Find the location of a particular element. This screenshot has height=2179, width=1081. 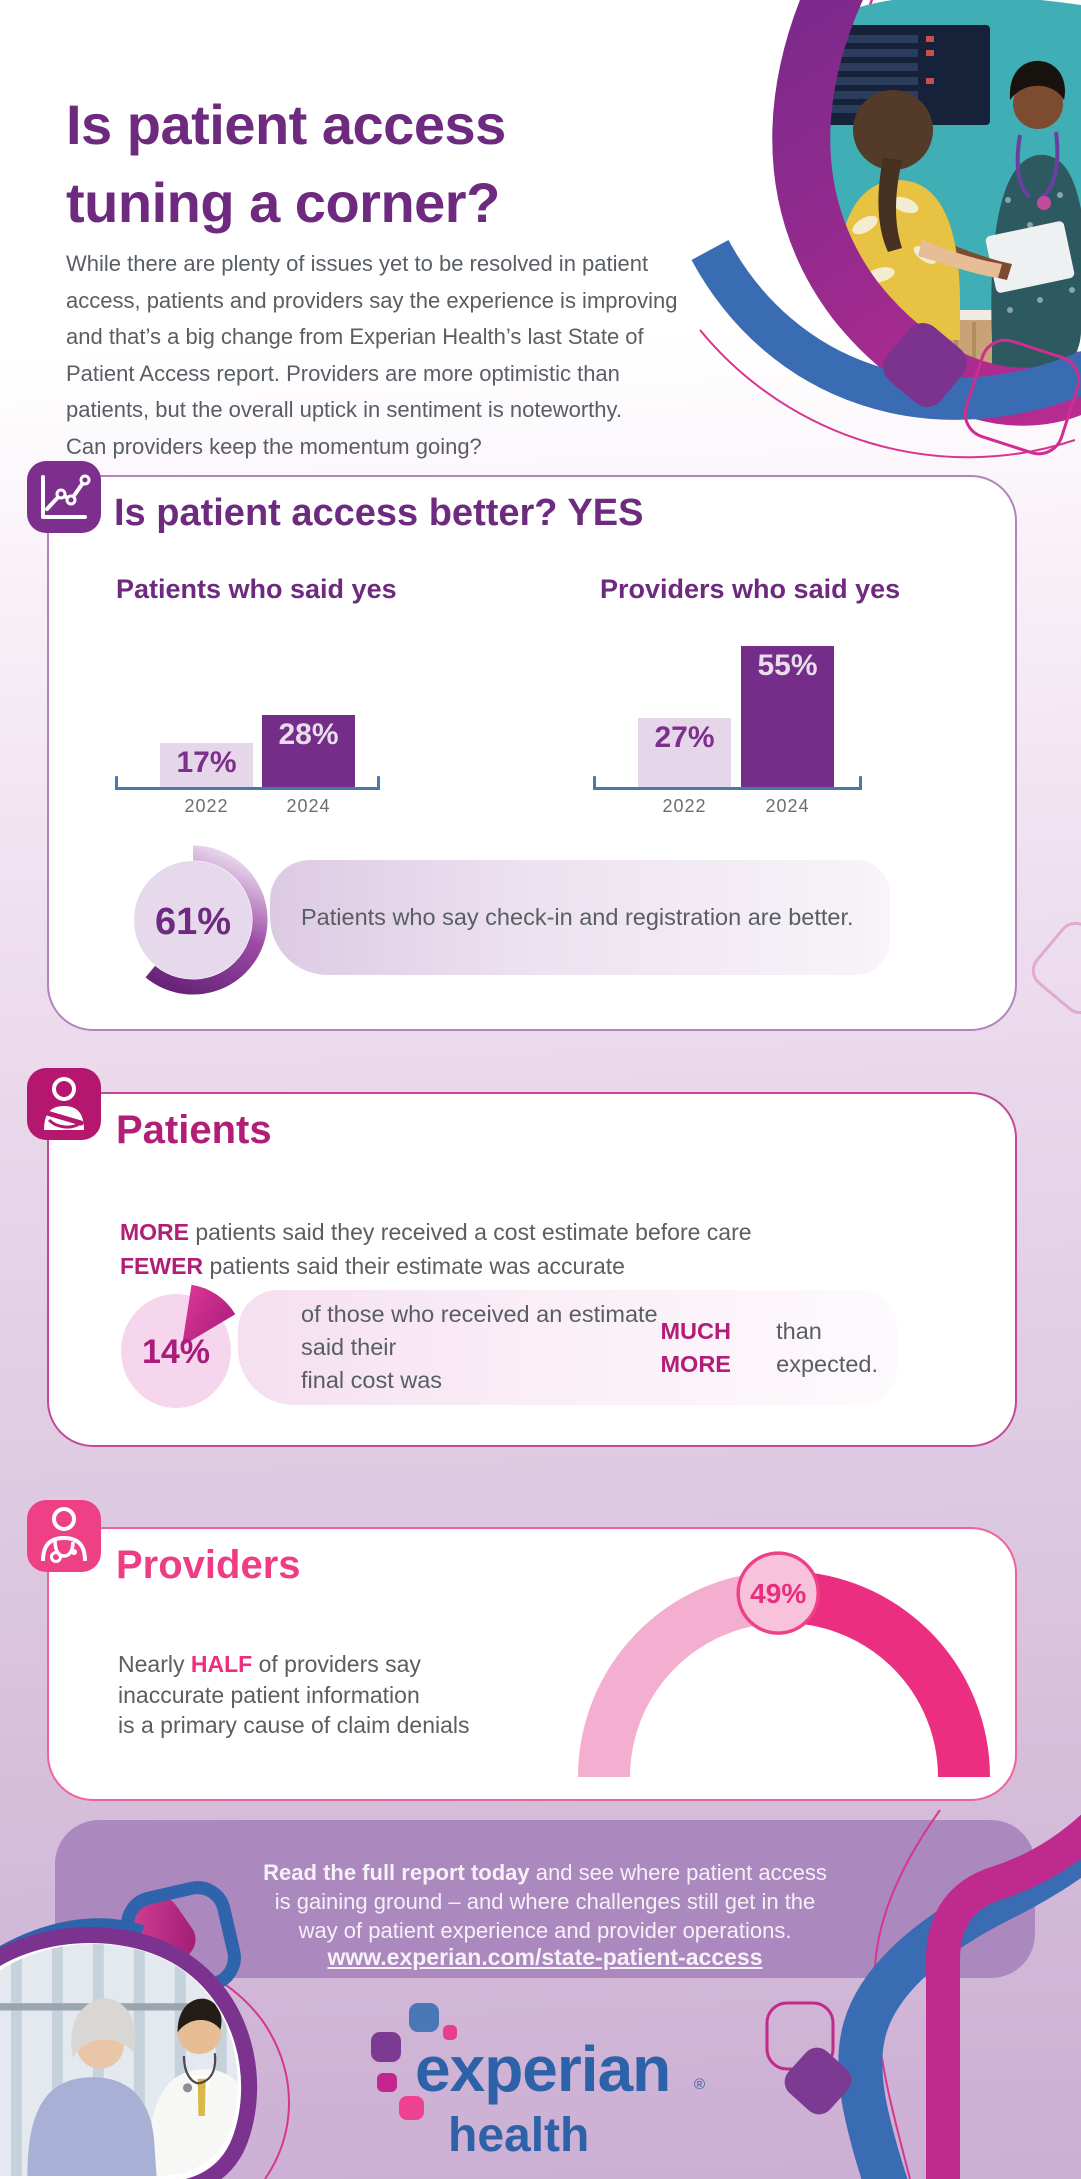

logo-block-pink-small is located at coordinates (450, 2032).